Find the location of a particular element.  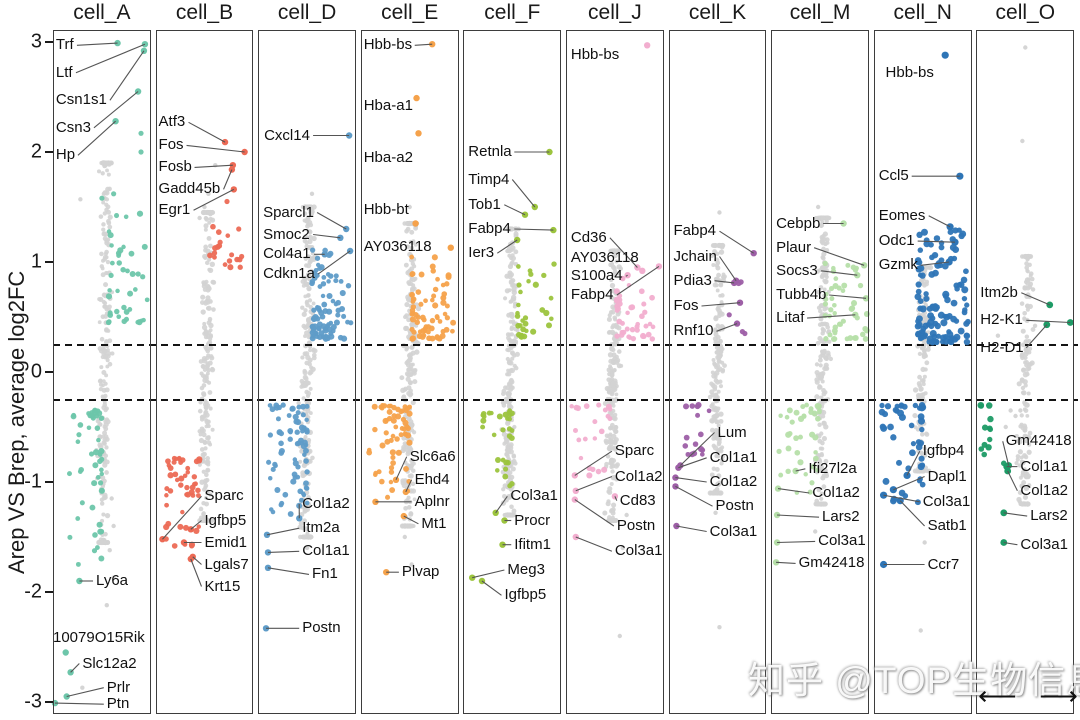

y-tick-label: 0 is located at coordinates (36, 371).